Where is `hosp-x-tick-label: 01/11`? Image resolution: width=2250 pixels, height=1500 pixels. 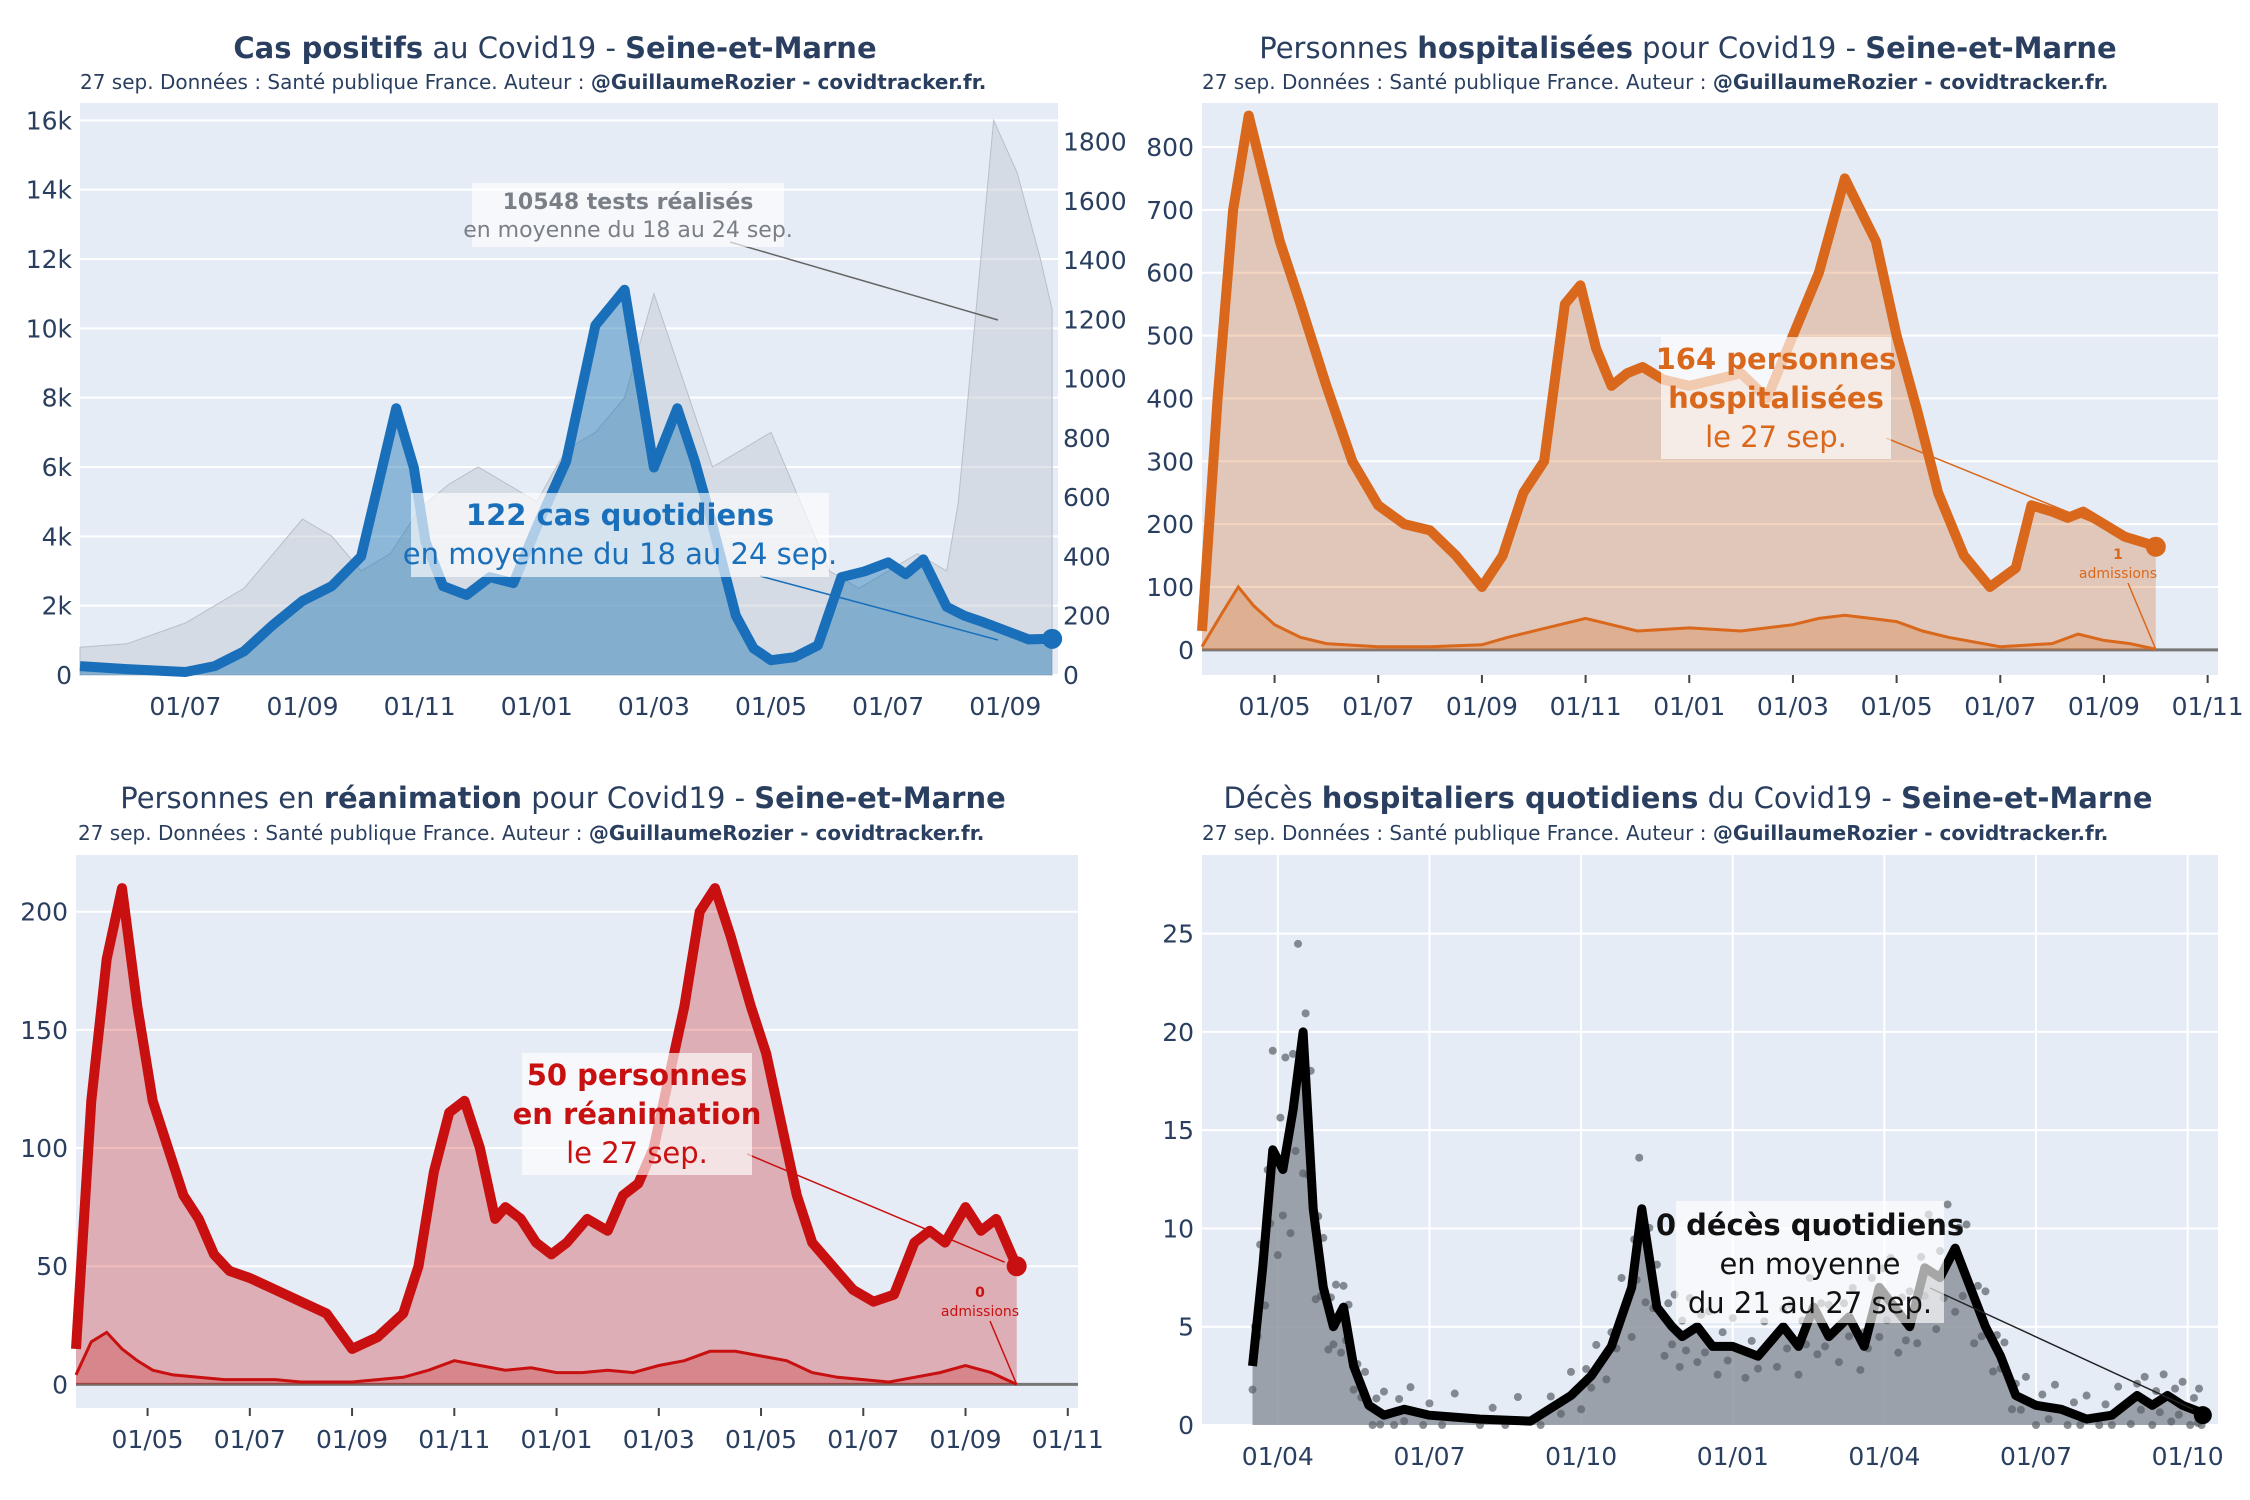 hosp-x-tick-label: 01/11 is located at coordinates (2208, 706).